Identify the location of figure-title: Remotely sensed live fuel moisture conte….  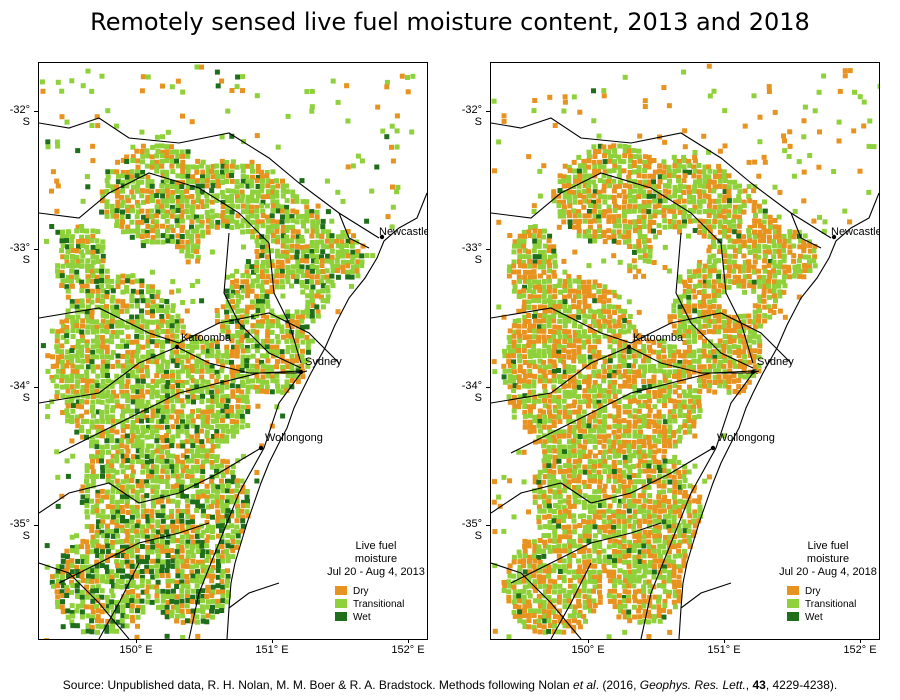
(450, 22).